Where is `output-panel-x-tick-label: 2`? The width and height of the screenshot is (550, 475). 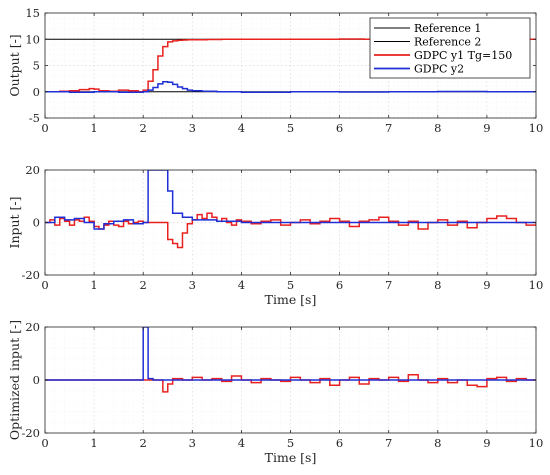 output-panel-x-tick-label: 2 is located at coordinates (143, 128).